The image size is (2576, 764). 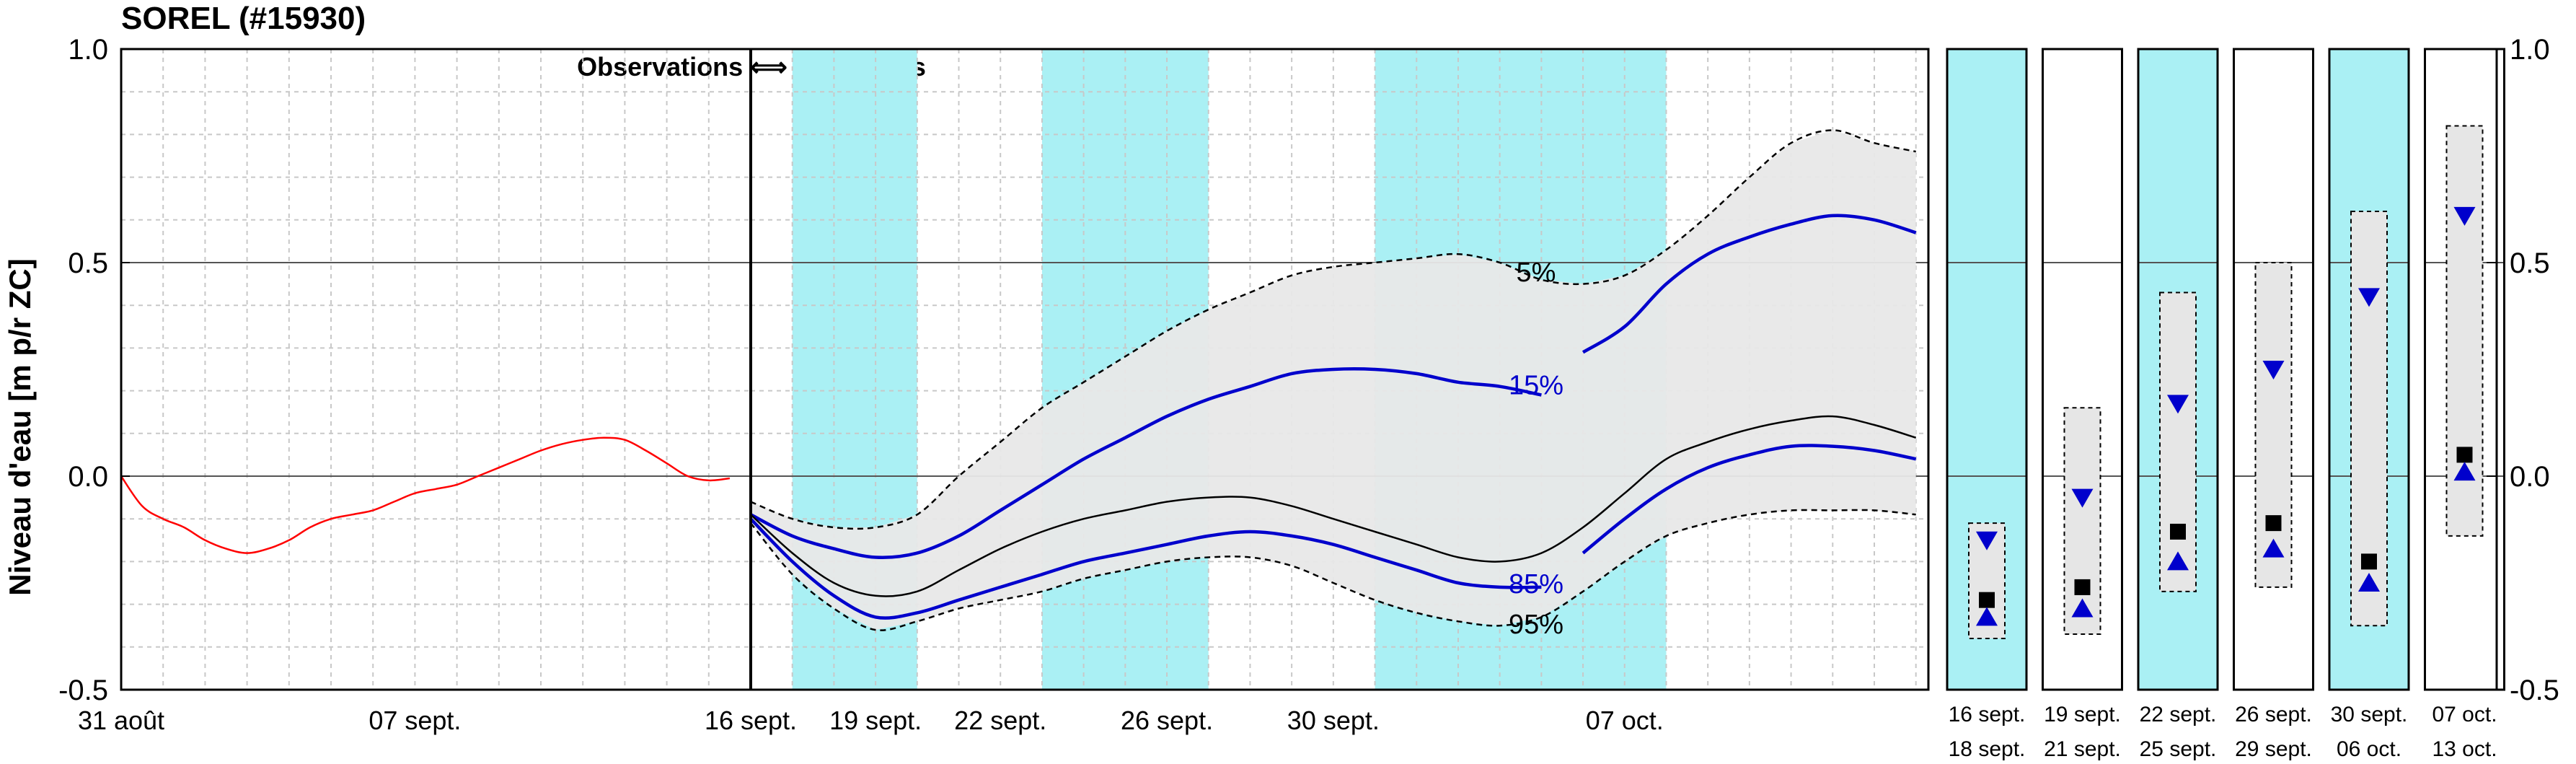 I want to click on x-tick-label: 19 sept., so click(x=875, y=720).